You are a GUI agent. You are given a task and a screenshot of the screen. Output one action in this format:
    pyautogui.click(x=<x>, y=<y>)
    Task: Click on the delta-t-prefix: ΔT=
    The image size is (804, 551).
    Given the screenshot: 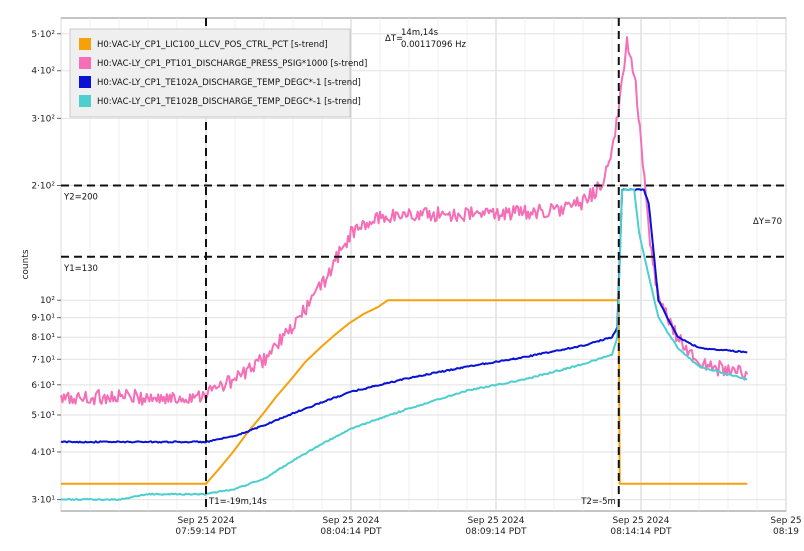 What is the action you would take?
    pyautogui.click(x=394, y=39)
    